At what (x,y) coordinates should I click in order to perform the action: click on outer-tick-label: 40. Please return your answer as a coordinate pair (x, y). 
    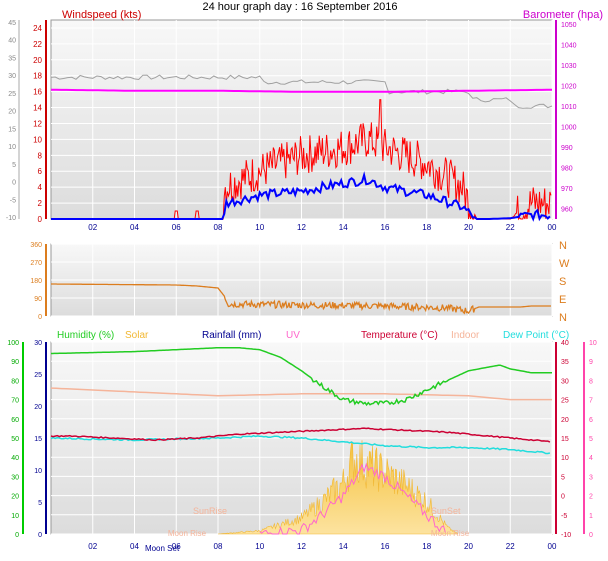
    Looking at the image, I should click on (12, 41).